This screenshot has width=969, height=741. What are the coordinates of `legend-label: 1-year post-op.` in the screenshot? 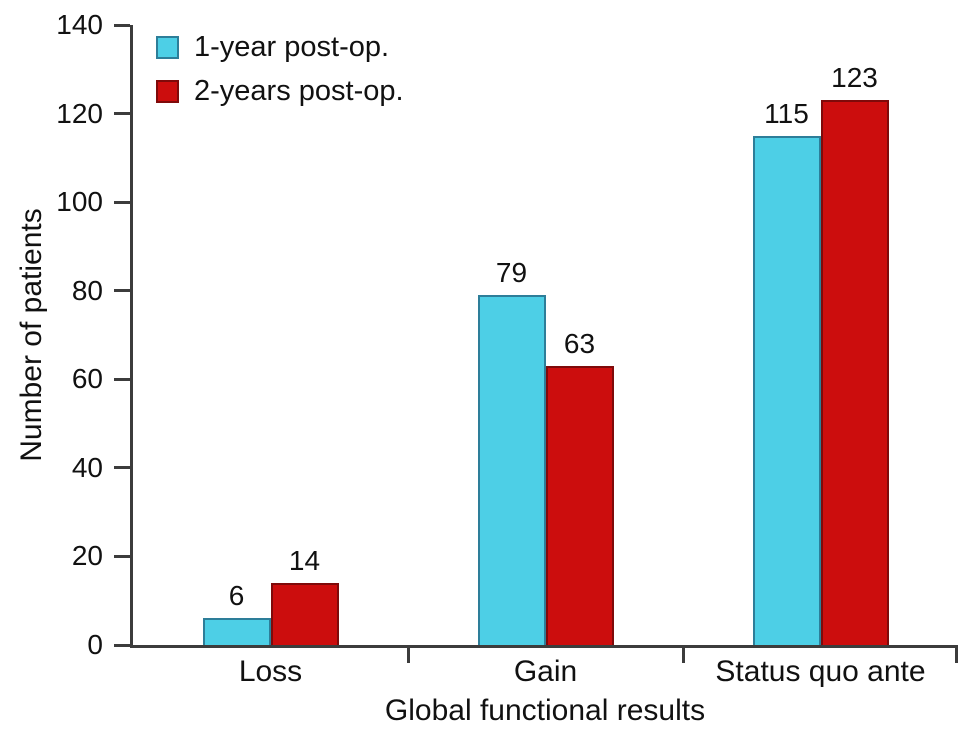 It's located at (292, 47).